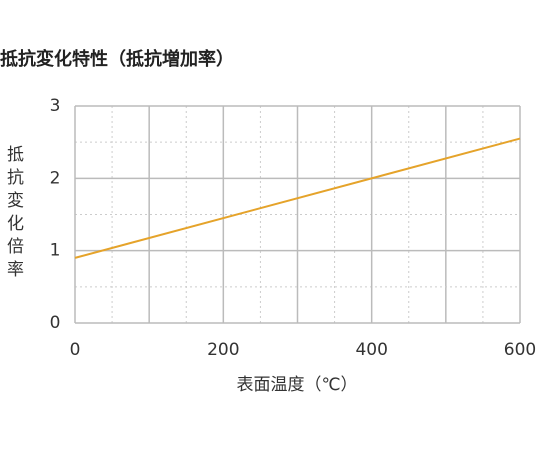 The image size is (540, 450). I want to click on y-axis-label: 抵抗変化倍率, so click(13, 214).